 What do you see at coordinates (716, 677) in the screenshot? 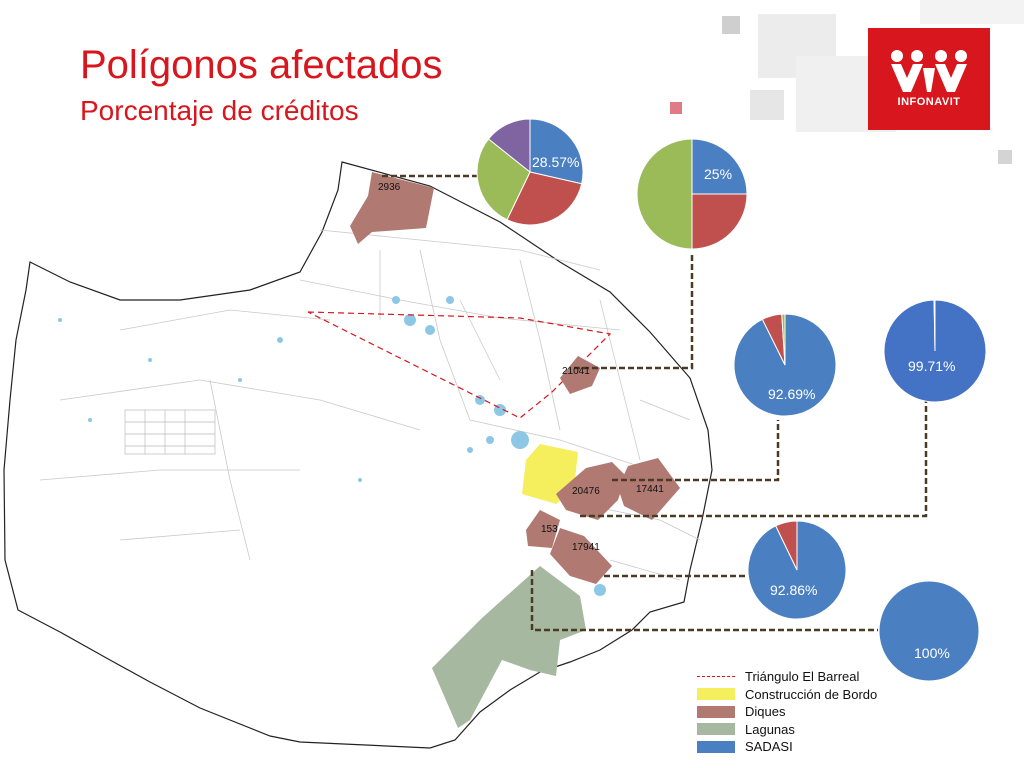
I see `legend-dashed-line` at bounding box center [716, 677].